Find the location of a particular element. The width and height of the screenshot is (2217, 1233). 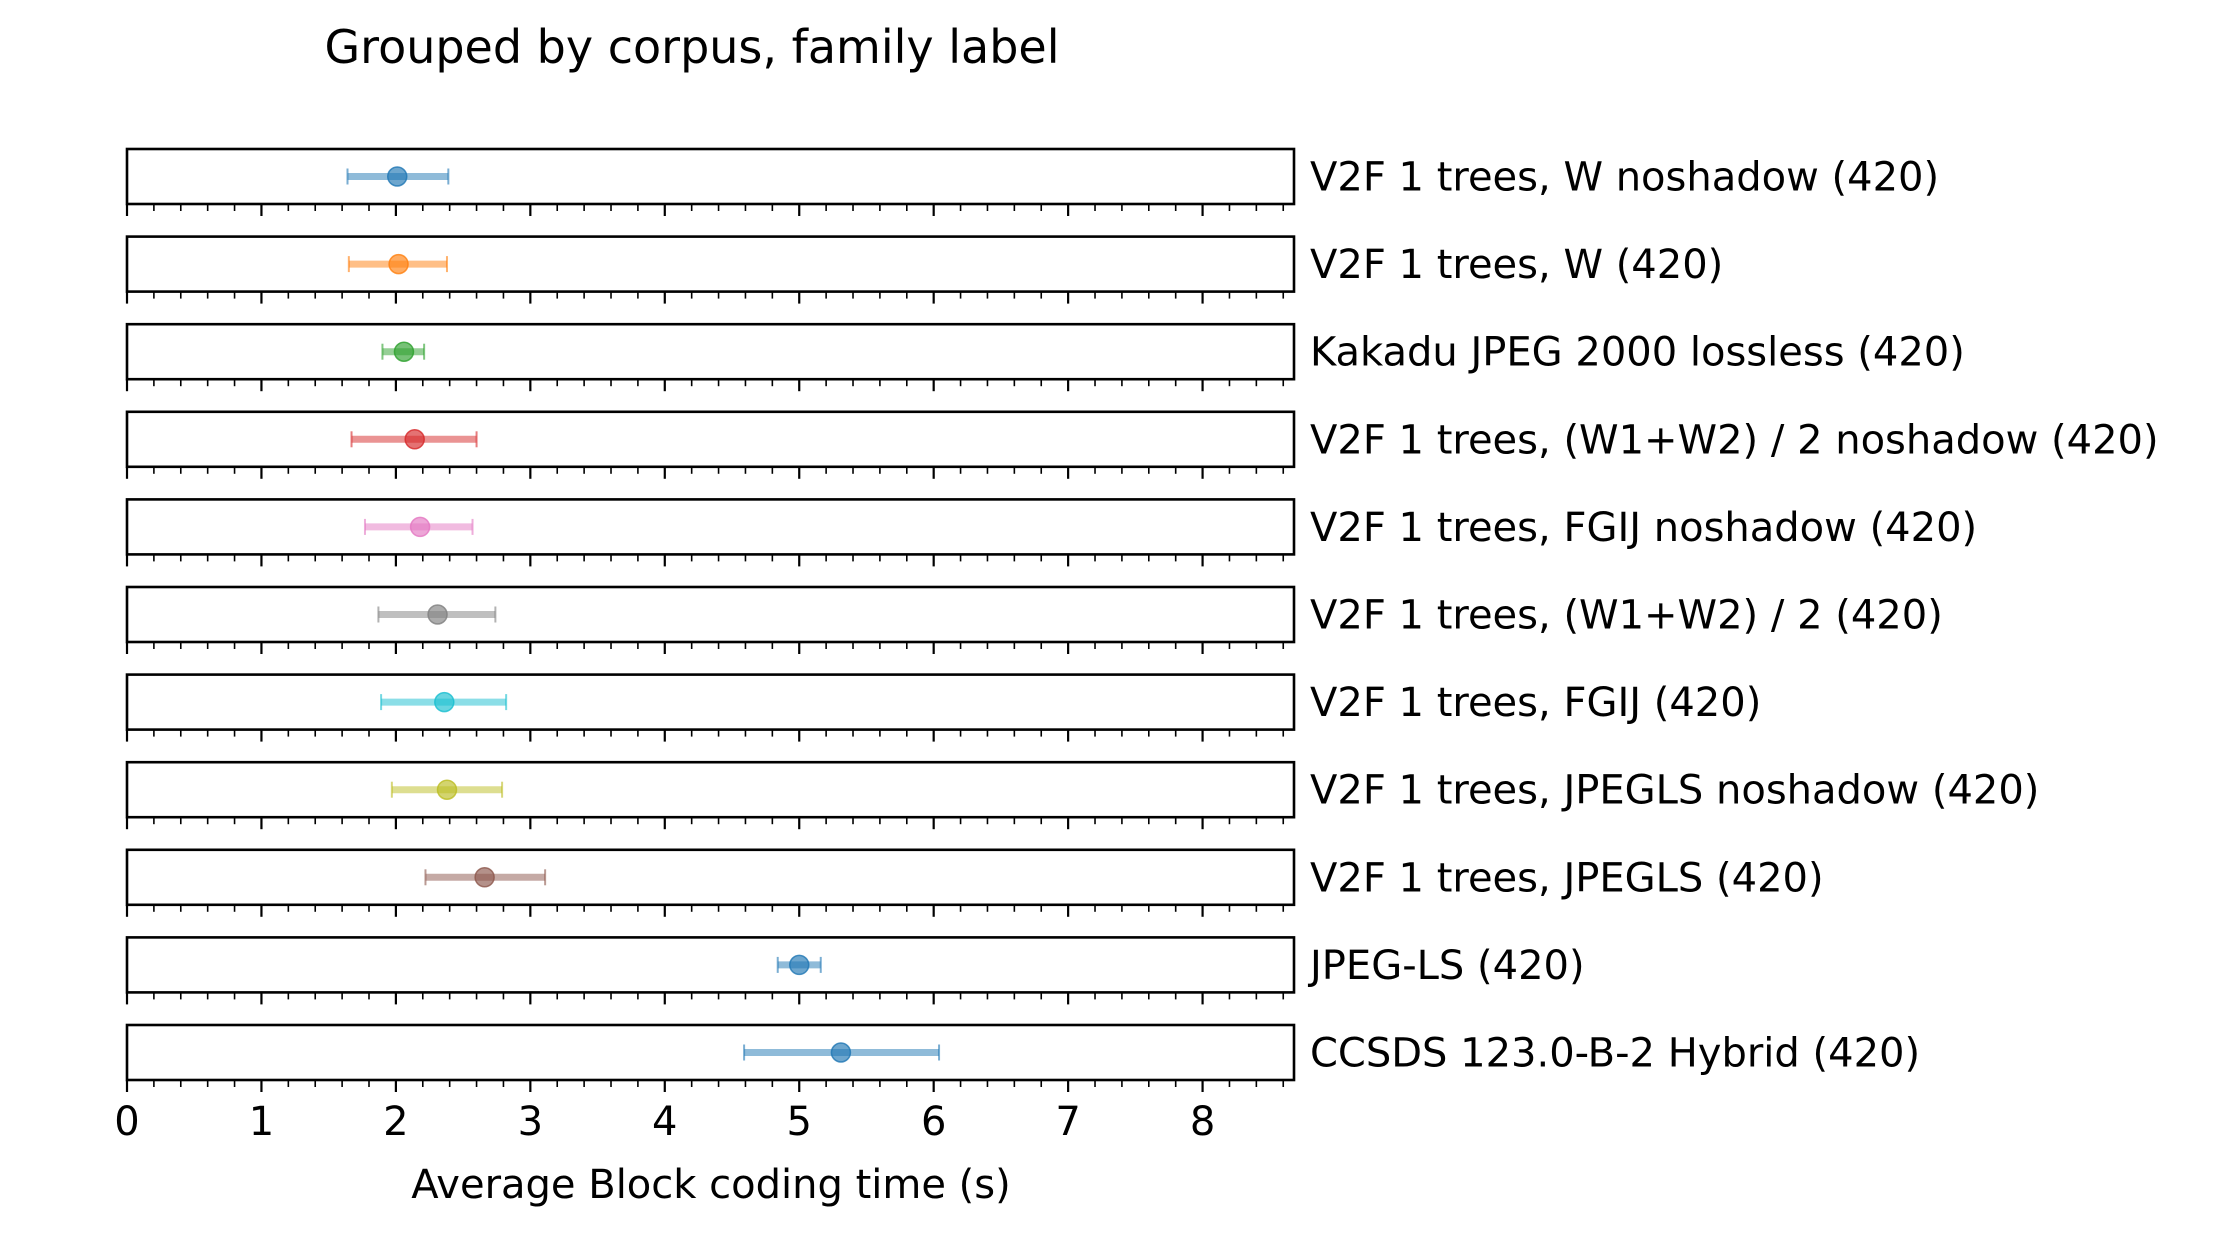

row-label: V2F 1 trees, W (420) is located at coordinates (1516, 265).